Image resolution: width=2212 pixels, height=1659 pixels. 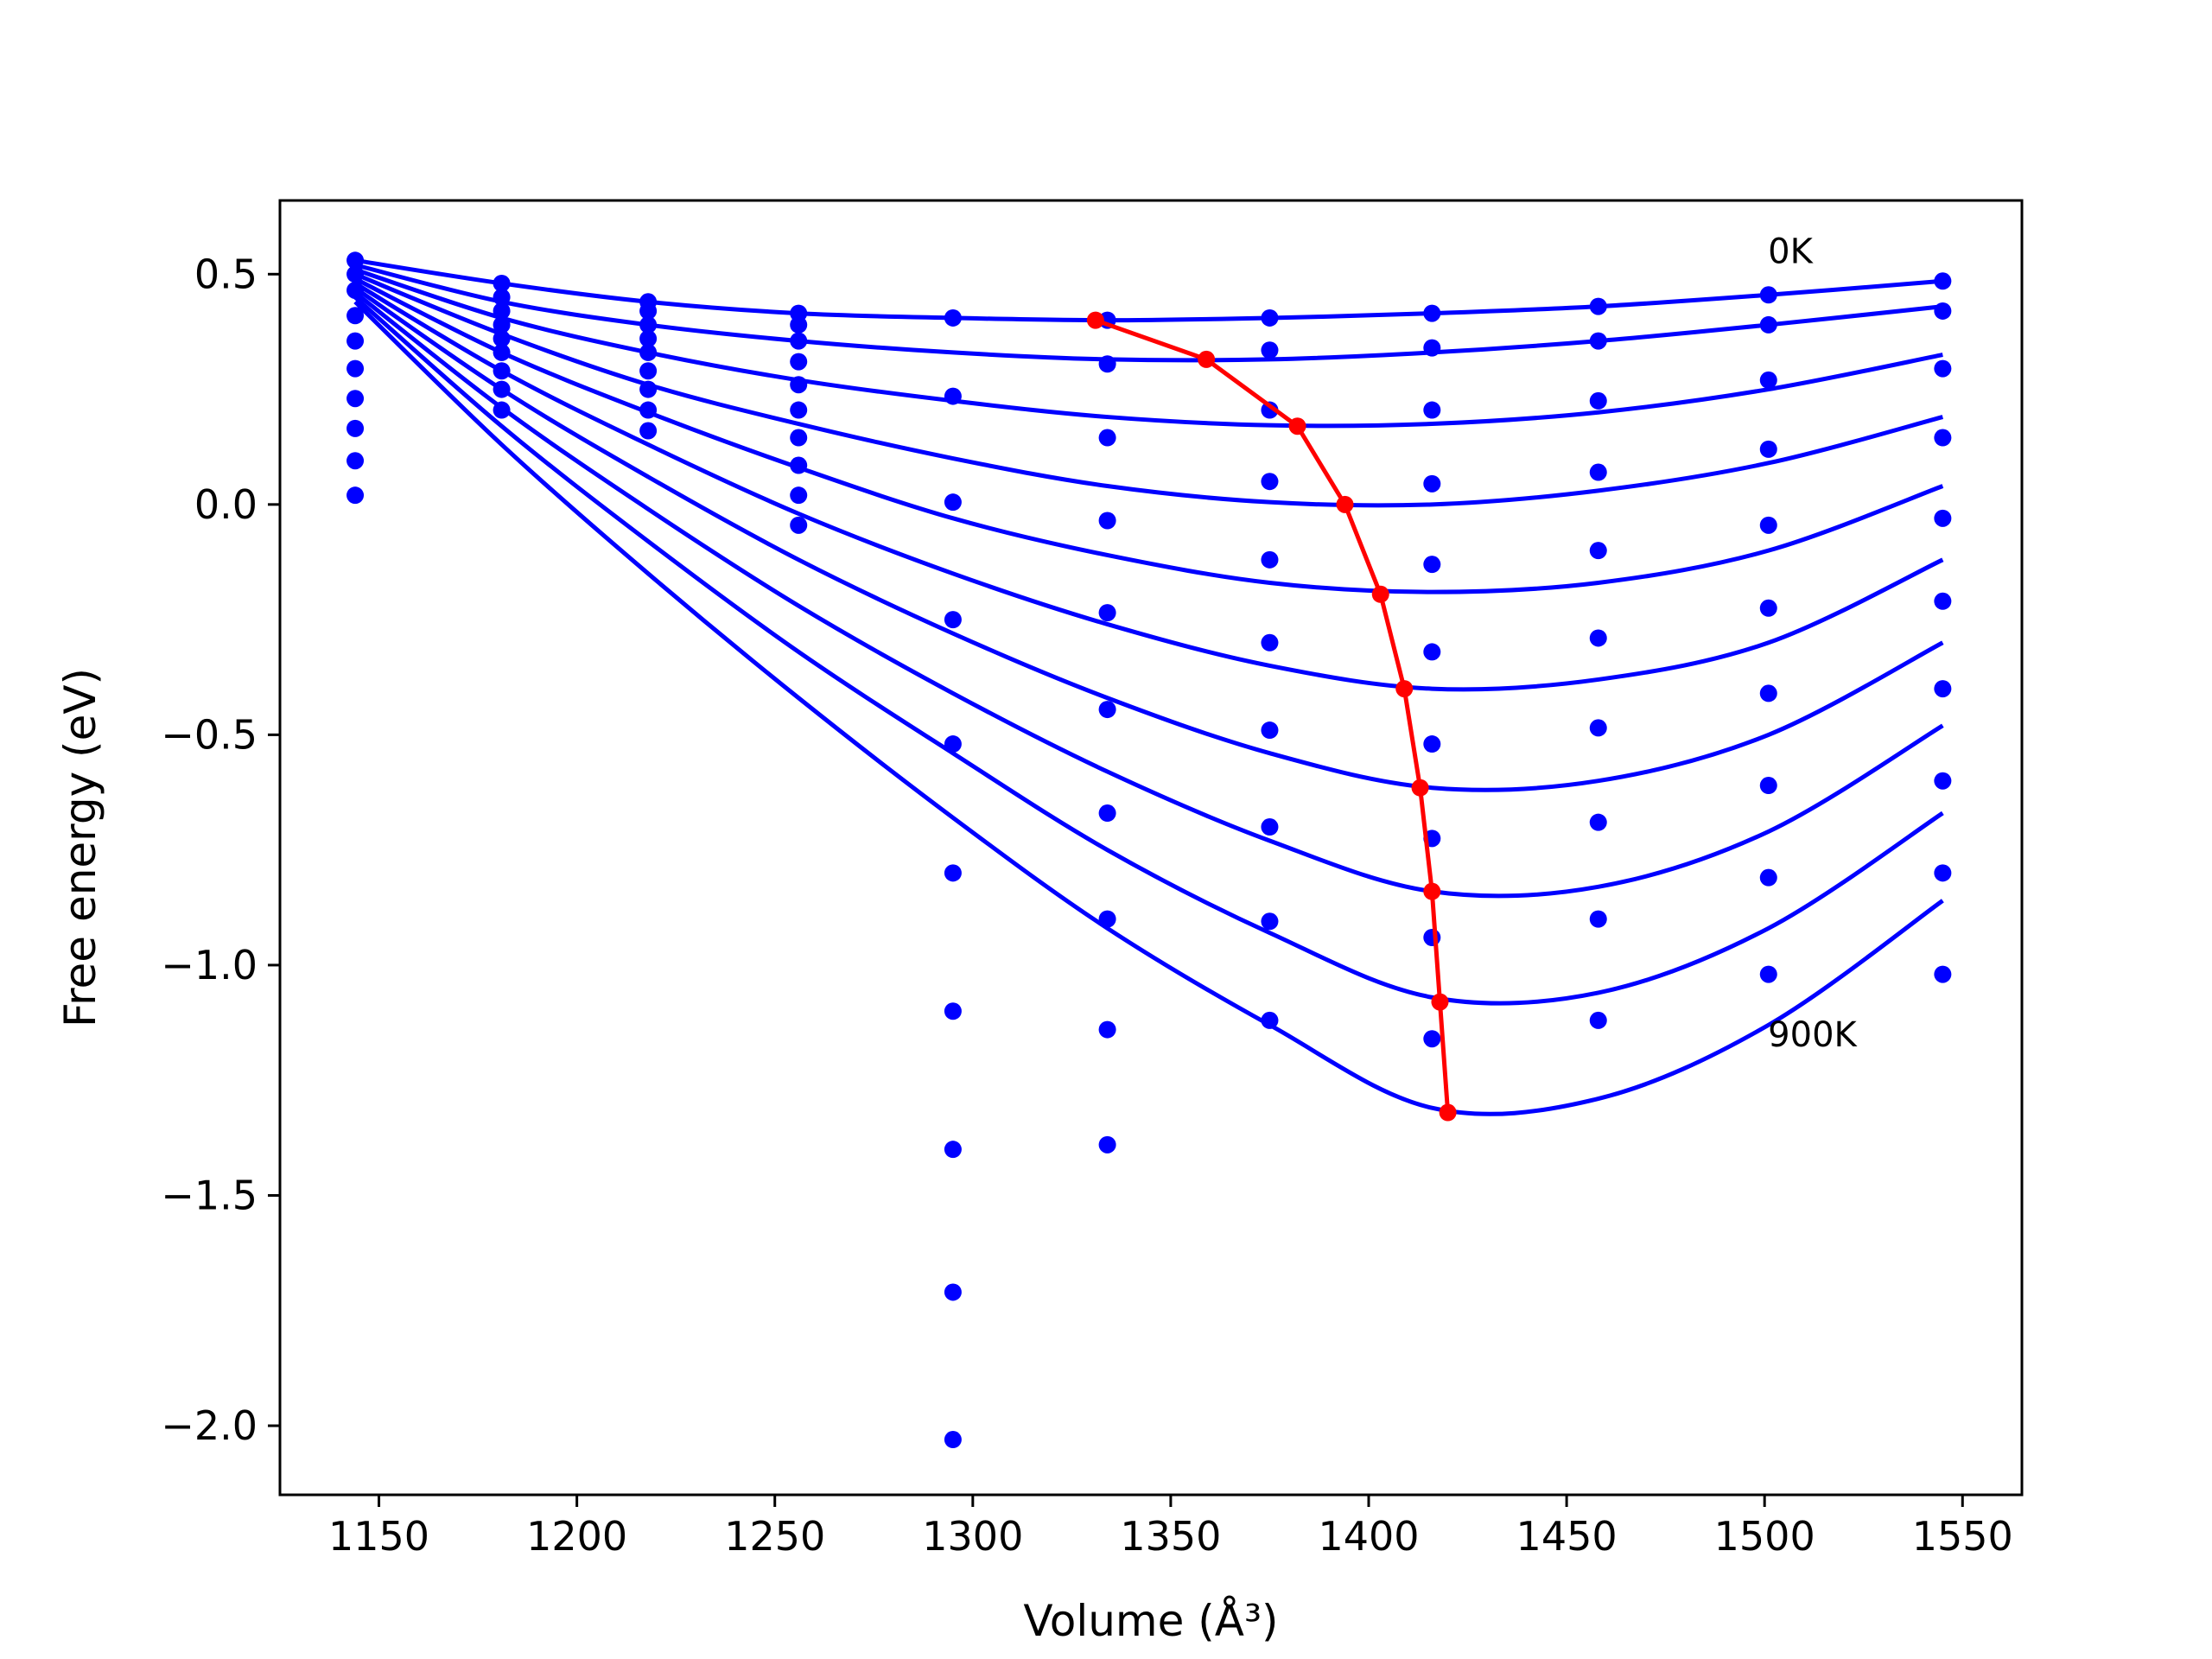 I want to click on minimum-curve, so click(x=1271, y=716).